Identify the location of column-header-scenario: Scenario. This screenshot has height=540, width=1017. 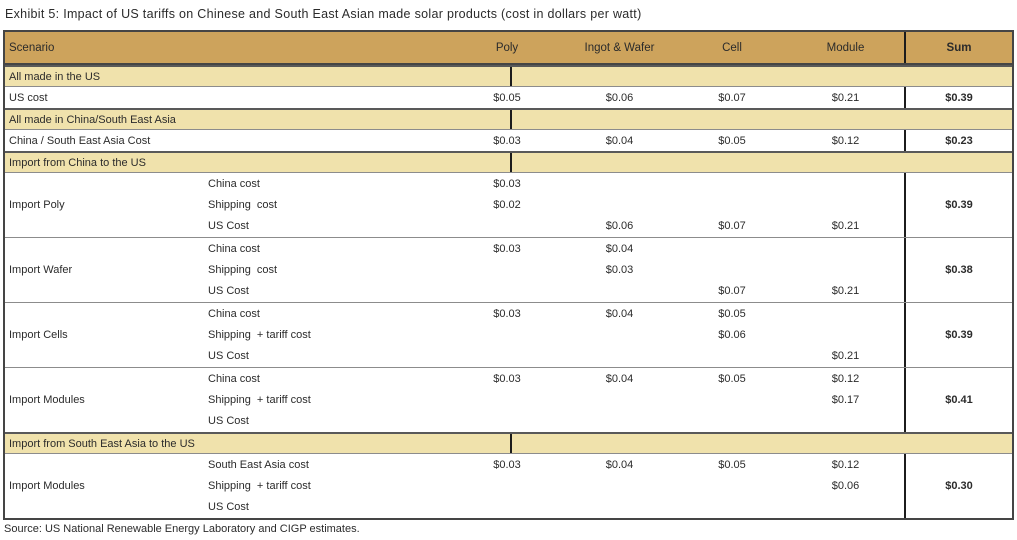
(32, 47).